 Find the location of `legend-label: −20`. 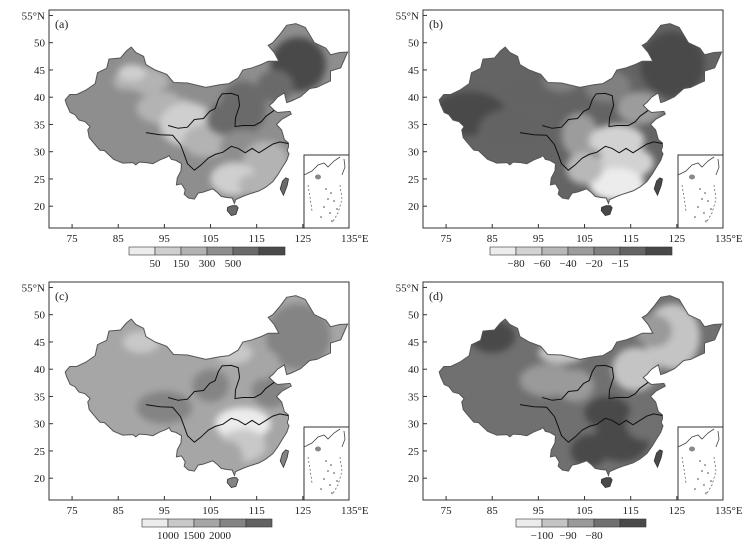

legend-label: −20 is located at coordinates (594, 264).